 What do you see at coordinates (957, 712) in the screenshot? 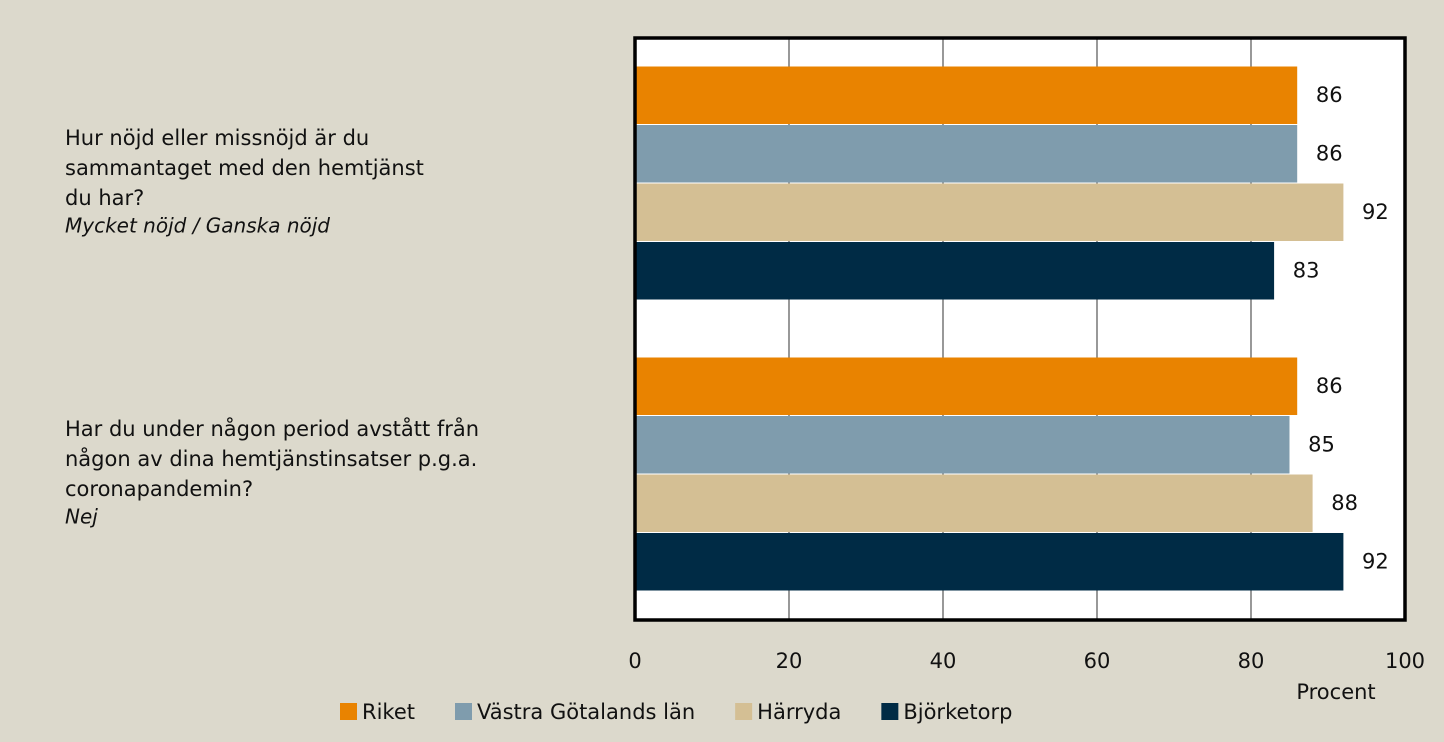
I see `legend-label: Björketorp` at bounding box center [957, 712].